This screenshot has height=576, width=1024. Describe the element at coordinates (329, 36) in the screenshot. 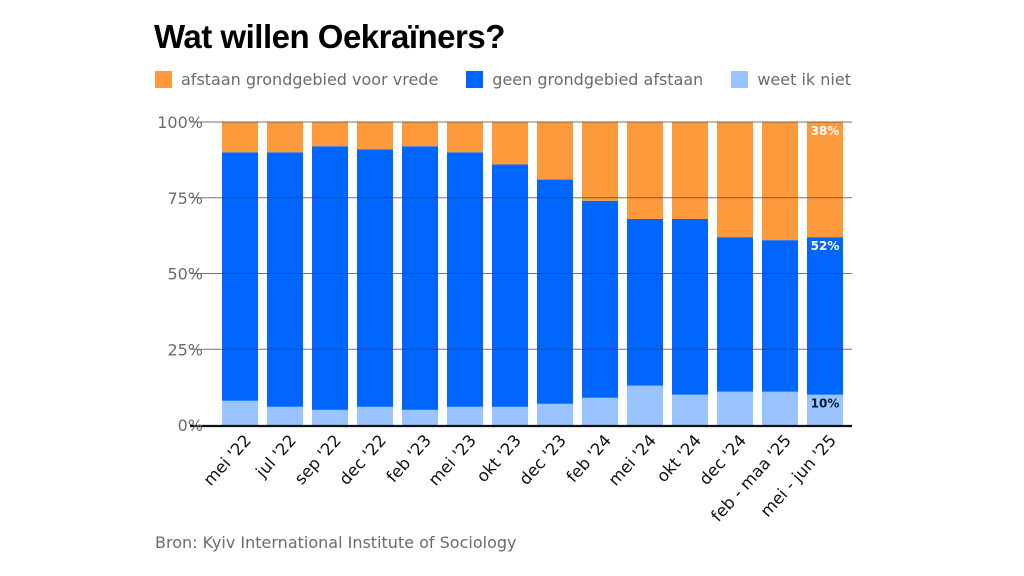

I see `chart-title: Wat willen Oekraïners?` at that location.